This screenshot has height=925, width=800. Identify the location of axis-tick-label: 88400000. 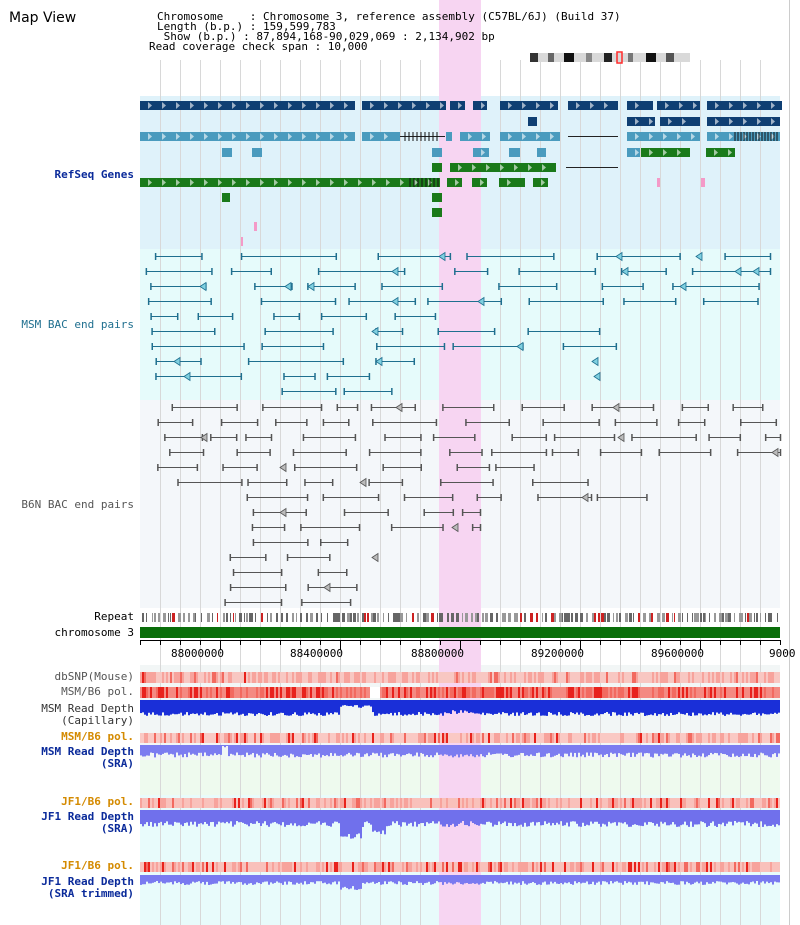
(316, 653).